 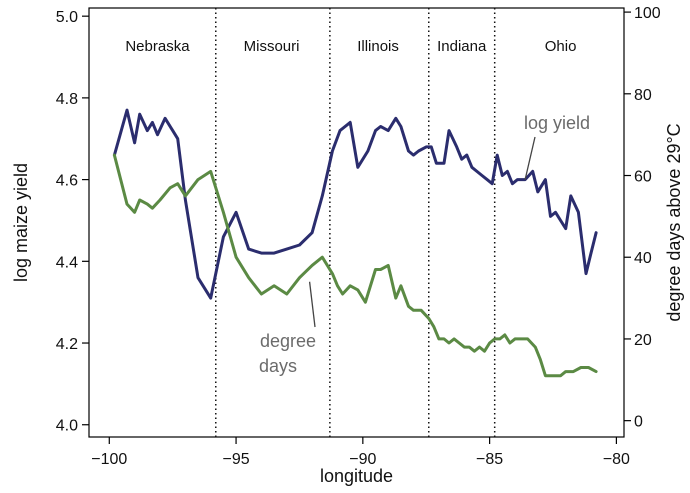 I want to click on y-left-tick-label: 4.0, so click(x=67, y=426).